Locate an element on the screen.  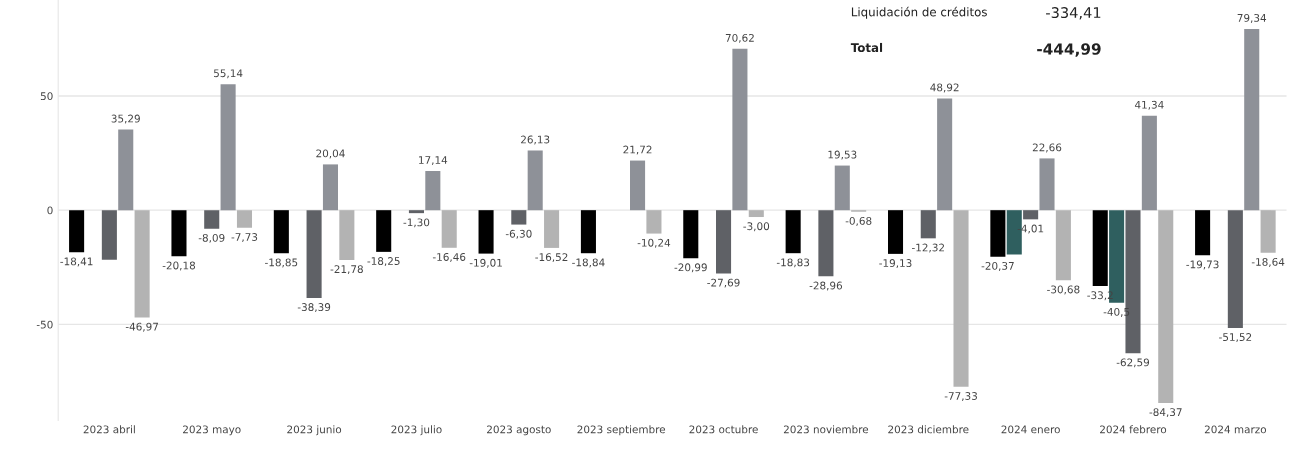
data-label: -20,99 is located at coordinates (690, 268).